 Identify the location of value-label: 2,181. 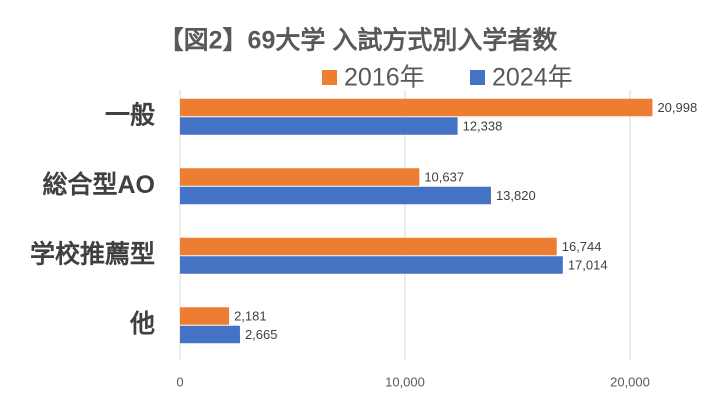
(250, 315).